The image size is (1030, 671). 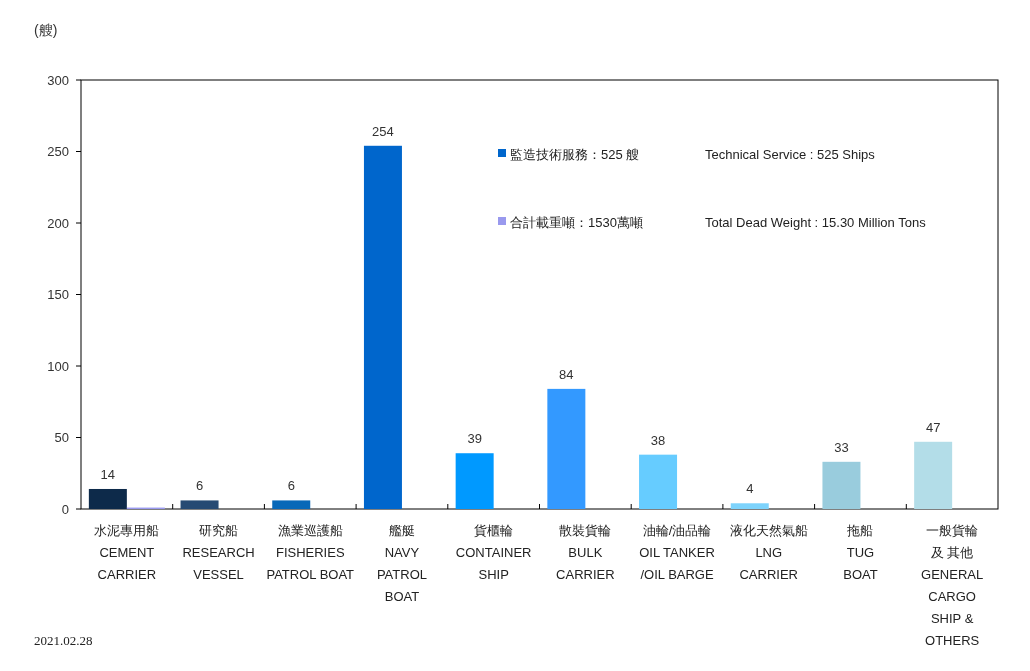 What do you see at coordinates (401, 563) in the screenshot?
I see `x-tick-label: 艦艇 NAVY PATROL BOAT` at bounding box center [401, 563].